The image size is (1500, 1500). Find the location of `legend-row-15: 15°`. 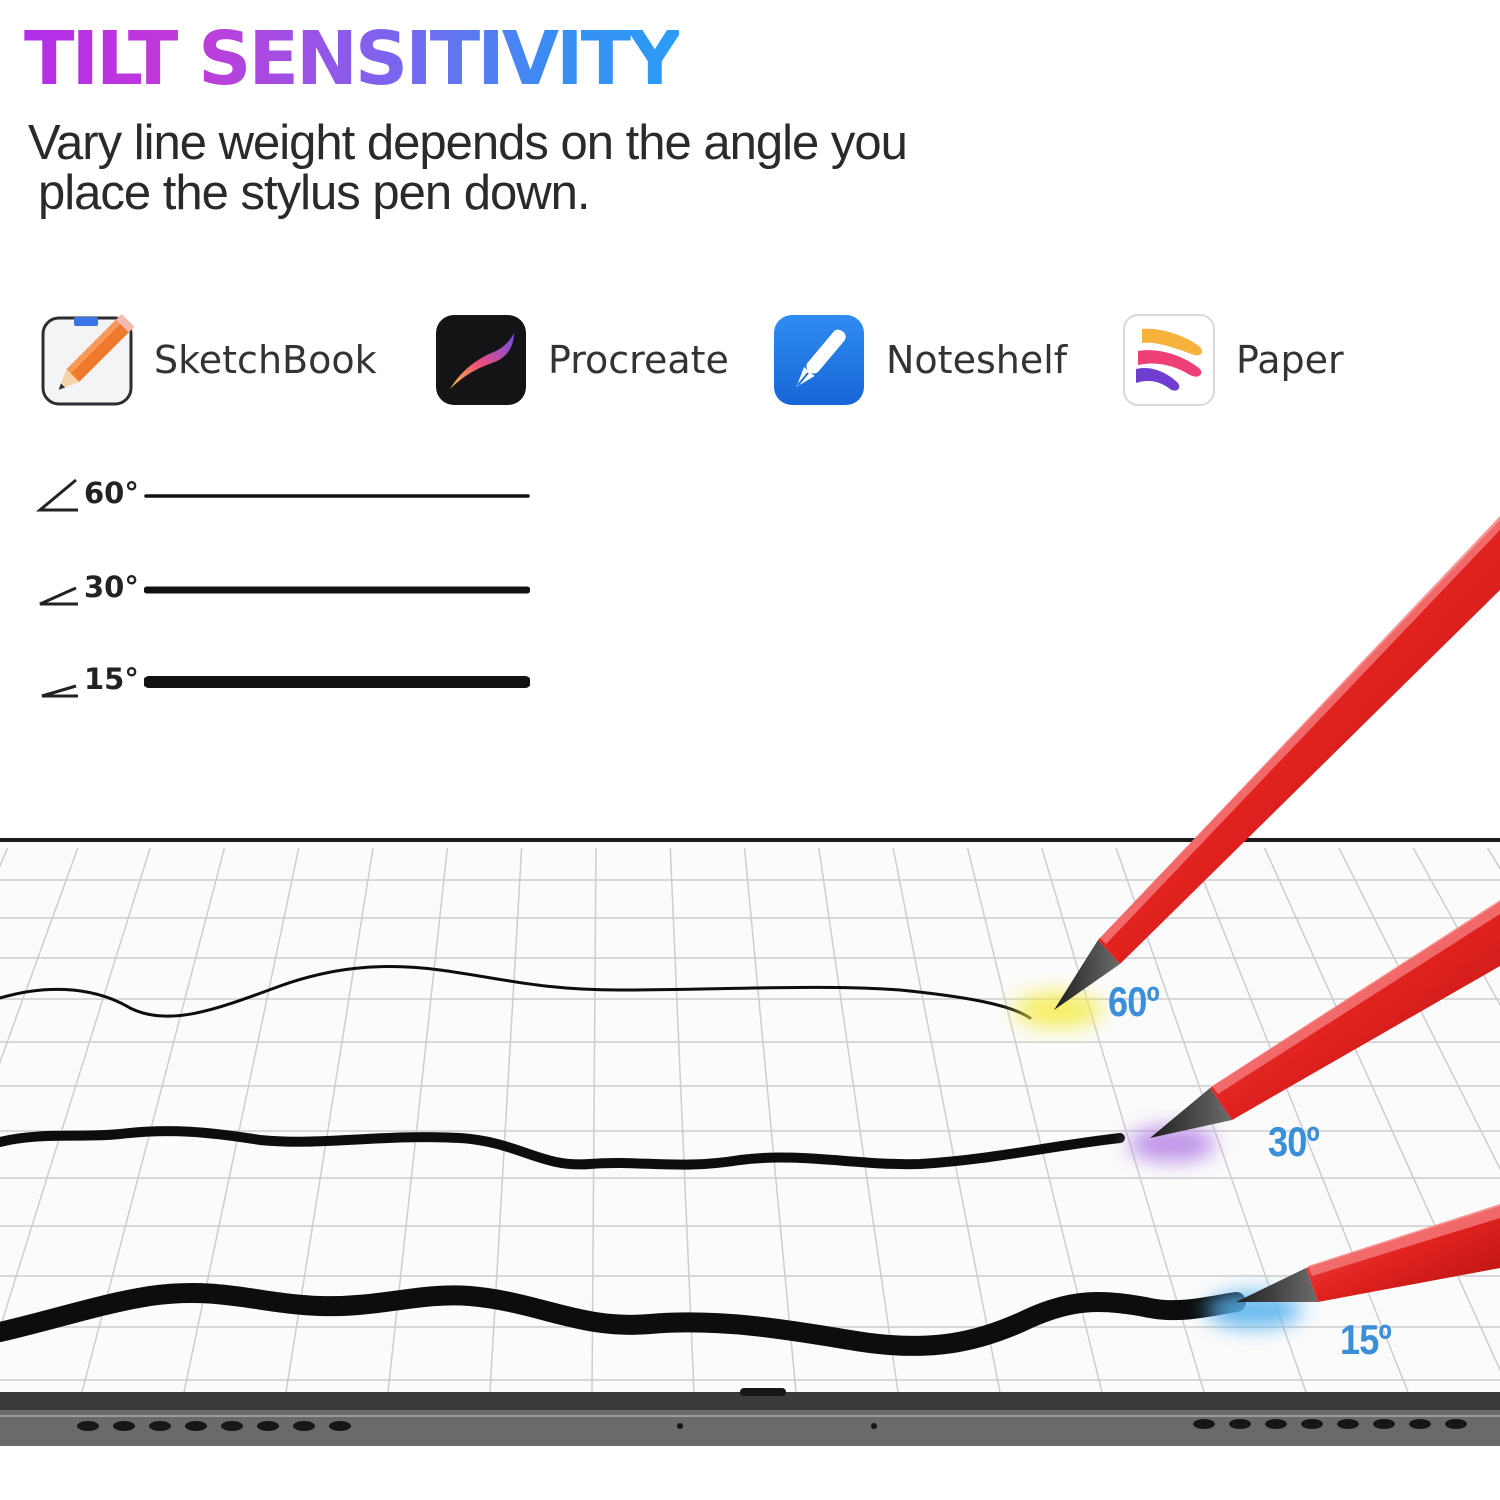

legend-row-15: 15° is located at coordinates (296, 681).